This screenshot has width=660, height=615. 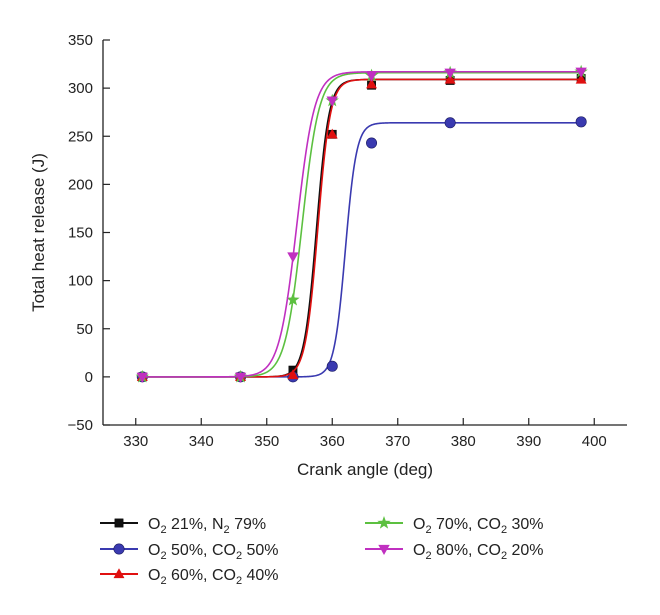 I want to click on y-axis-label: Total heat release (J), so click(x=38, y=232).